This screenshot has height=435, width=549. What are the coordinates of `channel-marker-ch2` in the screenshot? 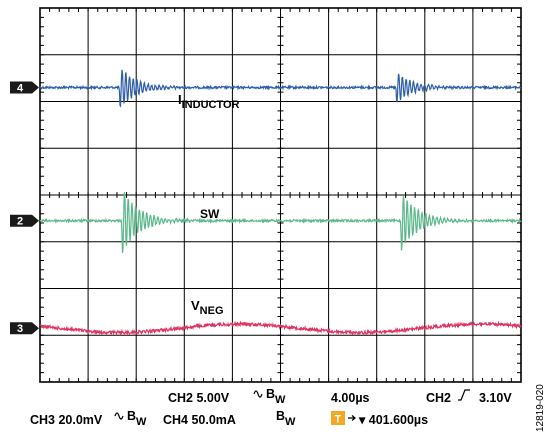 It's located at (24, 220).